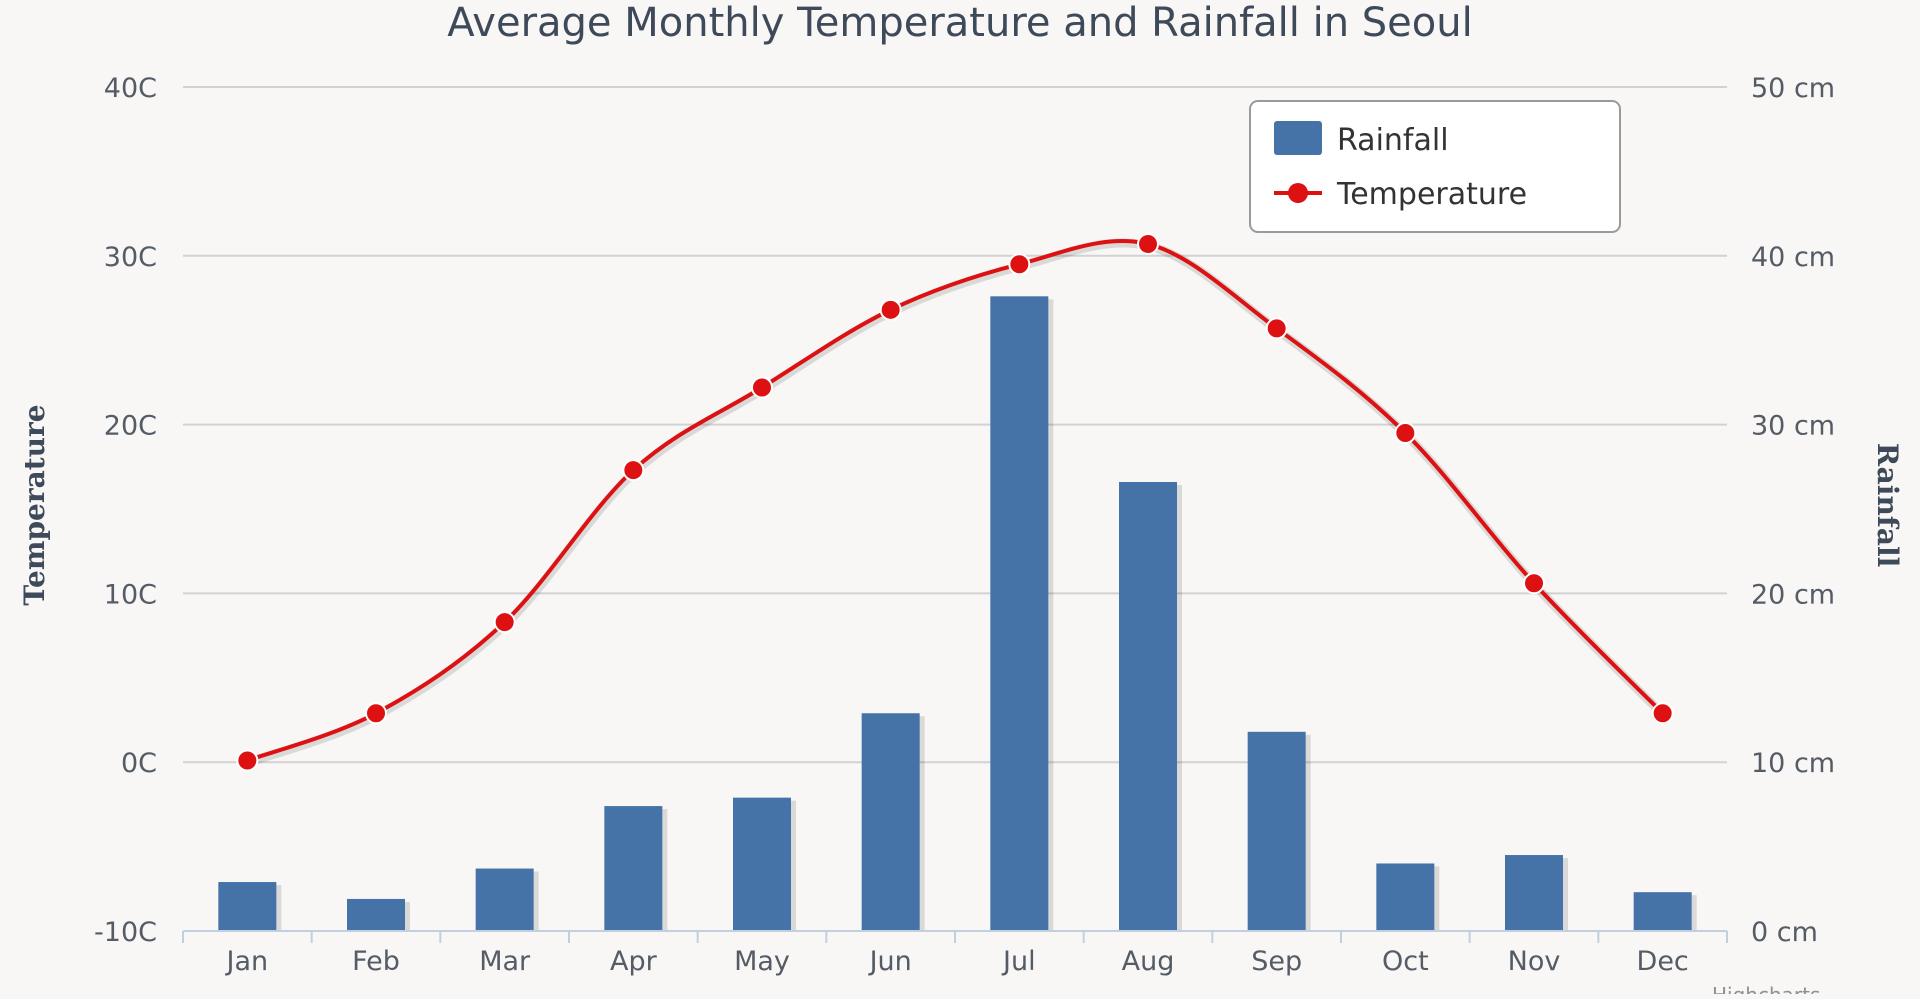  What do you see at coordinates (1431, 194) in the screenshot?
I see `legend-temperature-label: Temperature` at bounding box center [1431, 194].